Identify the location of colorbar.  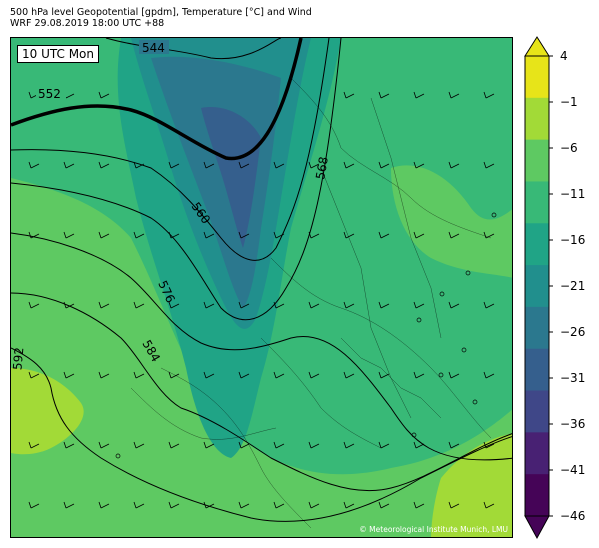
(538, 288).